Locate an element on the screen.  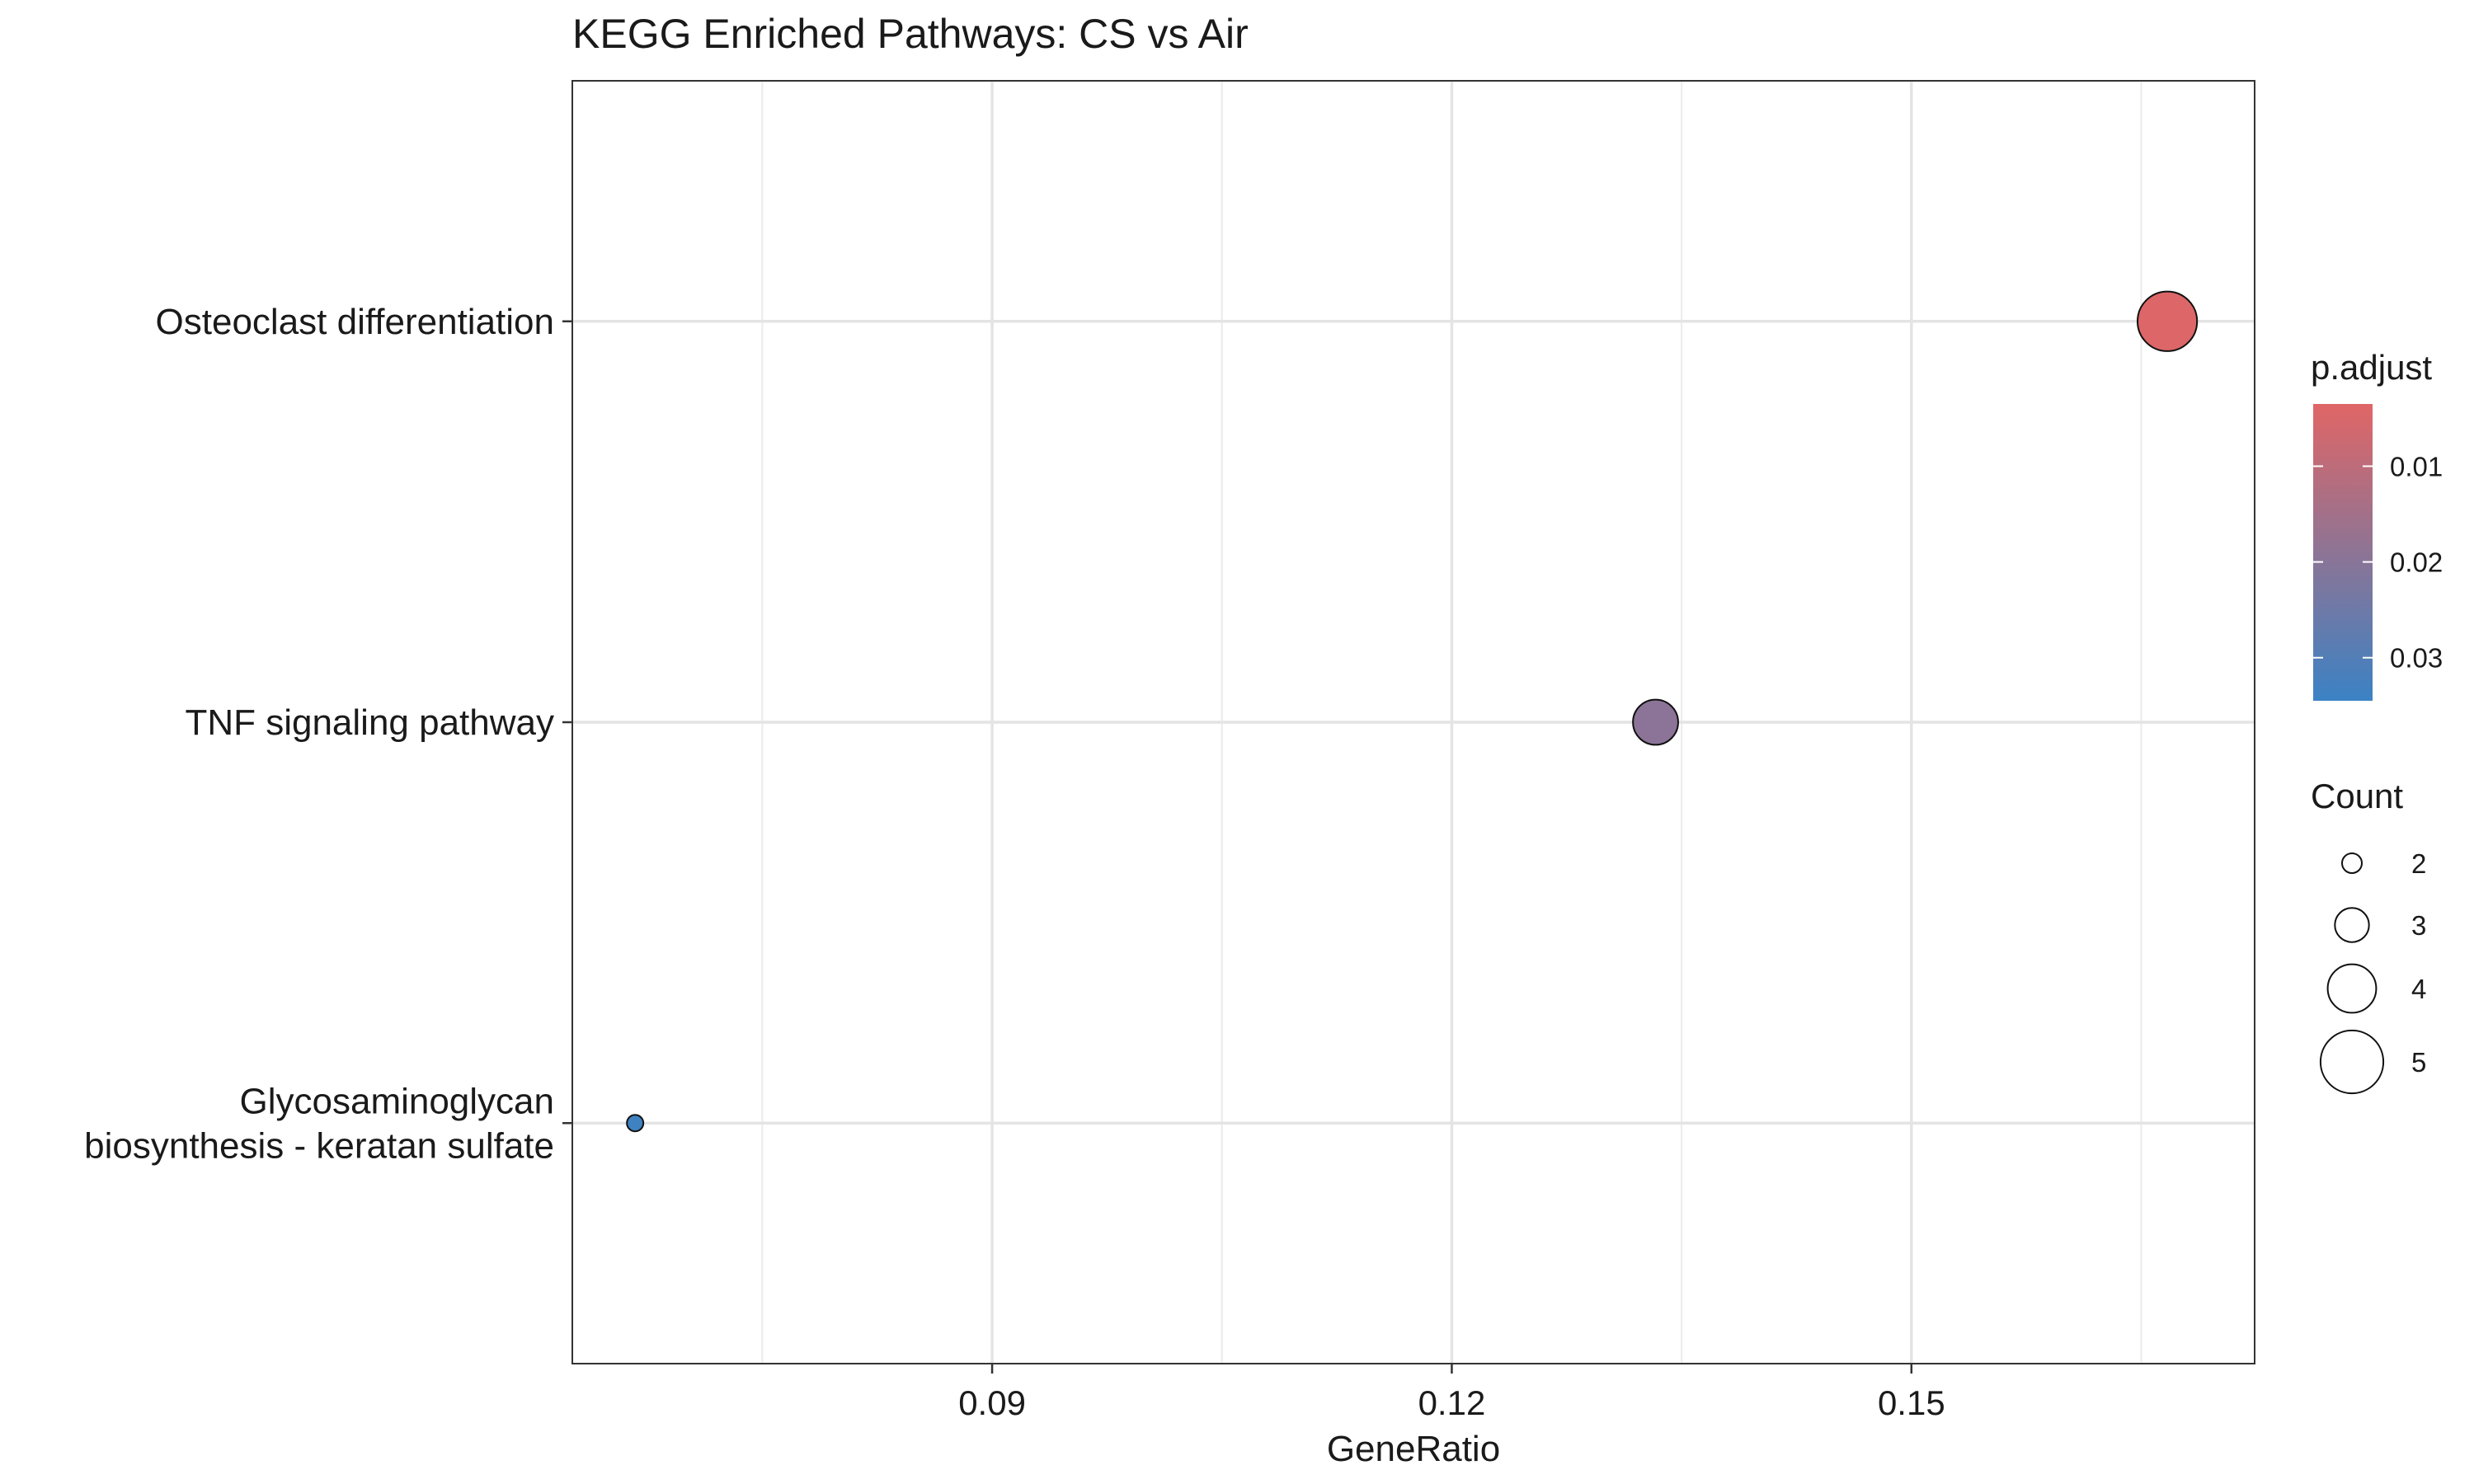
chart-title: KEGG Enriched Pathways: CS vs Air is located at coordinates (910, 34).